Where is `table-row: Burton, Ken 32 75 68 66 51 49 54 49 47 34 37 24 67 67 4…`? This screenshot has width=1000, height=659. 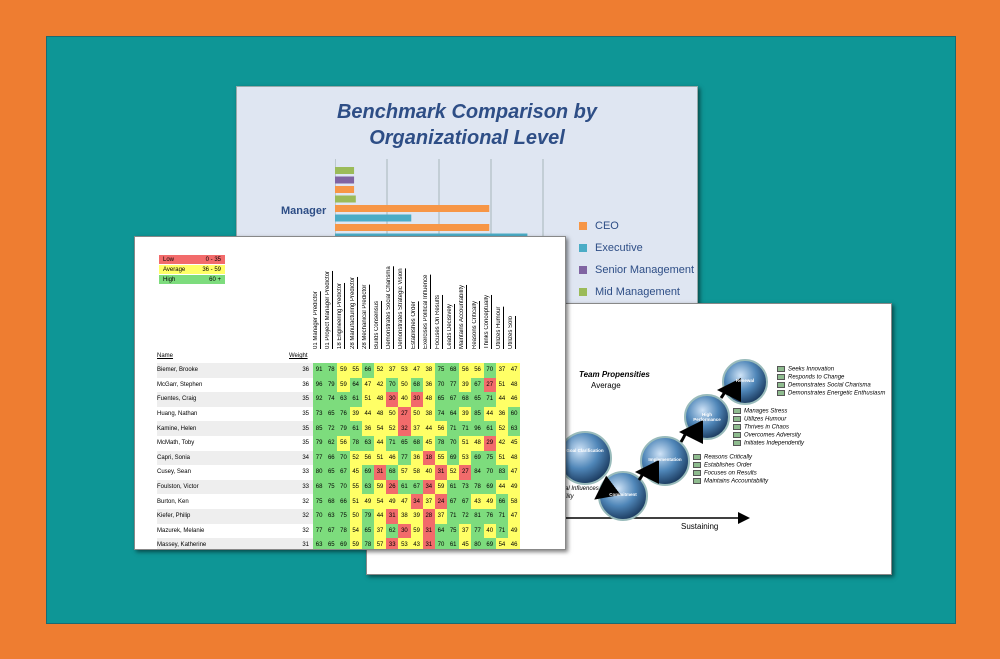
table-row: Burton, Ken 32 75 68 66 51 49 54 49 47 34 37 24 67 67 4… is located at coordinates (339, 501).